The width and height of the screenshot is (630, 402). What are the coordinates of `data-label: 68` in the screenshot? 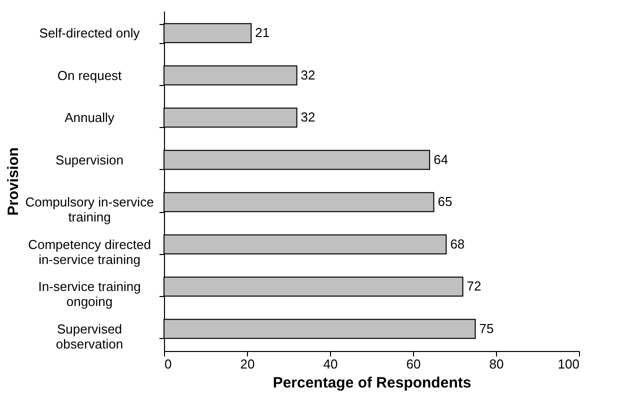 It's located at (457, 244).